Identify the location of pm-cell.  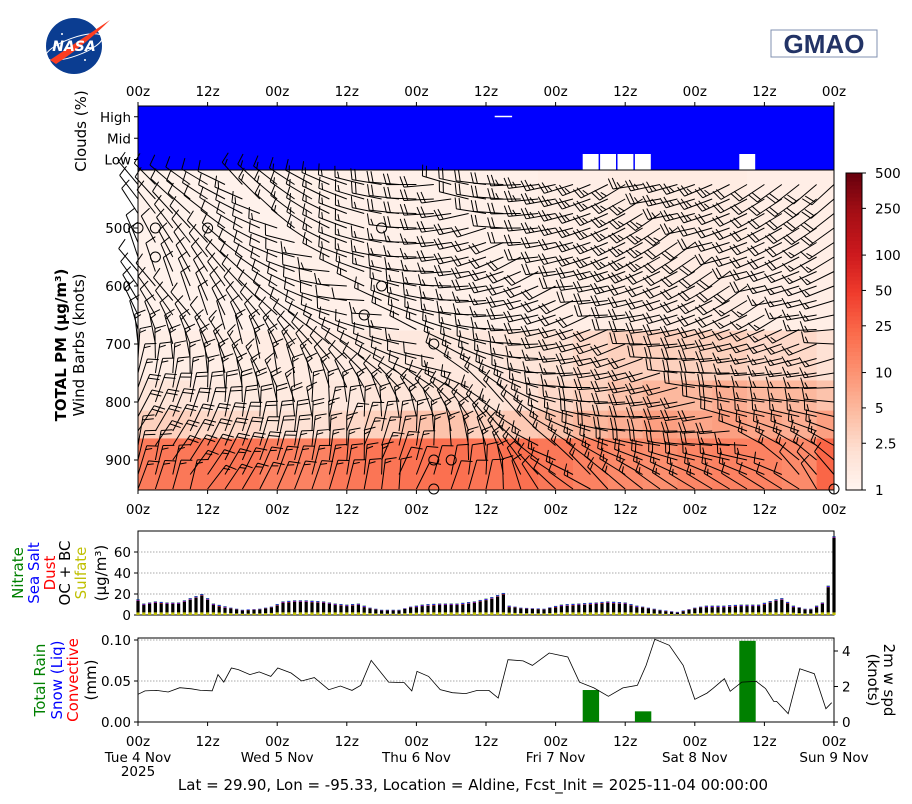
(591, 395).